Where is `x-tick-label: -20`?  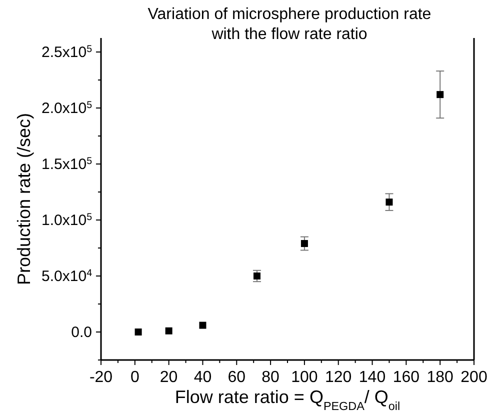
x-tick-label: -20 is located at coordinates (101, 377).